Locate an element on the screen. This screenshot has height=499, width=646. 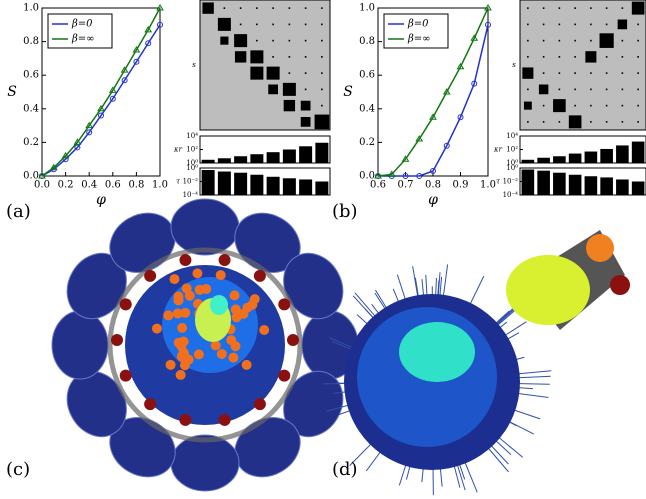
panel-label: (b) is located at coordinates (345, 211).